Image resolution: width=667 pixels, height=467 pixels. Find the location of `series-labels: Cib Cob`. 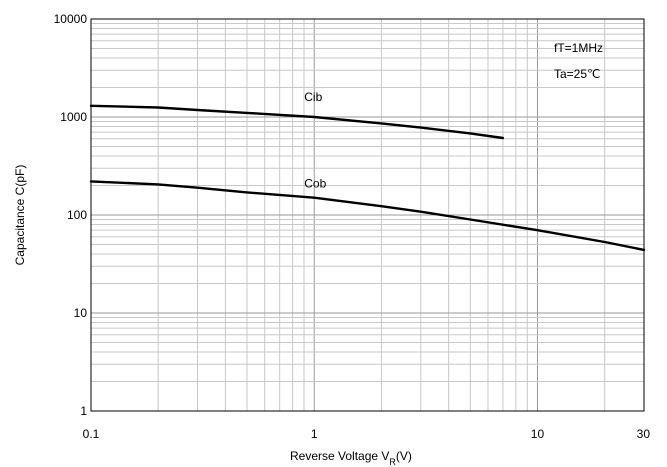

series-labels: Cib Cob is located at coordinates (315, 140).